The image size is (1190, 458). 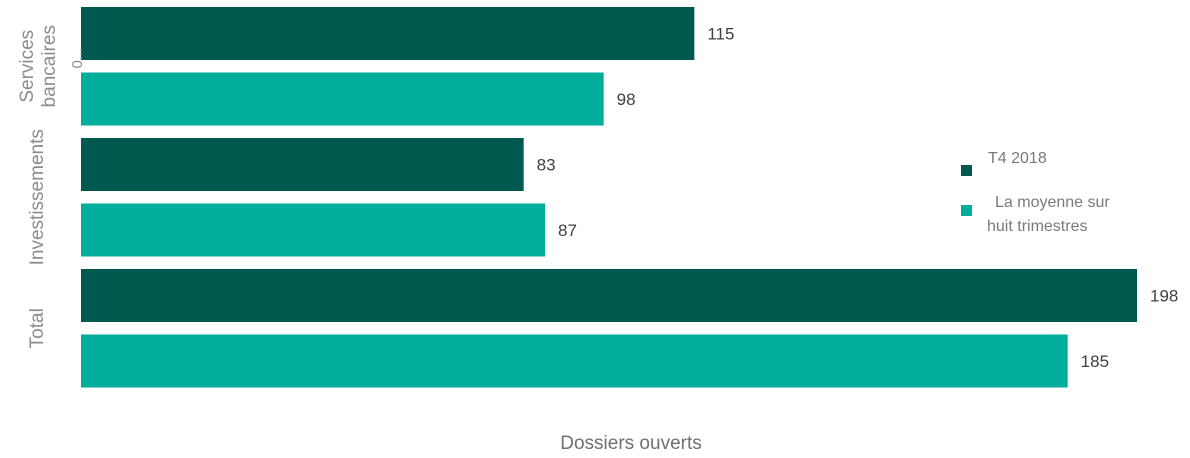 I want to click on category-label-line: Investissements, so click(x=37, y=197).